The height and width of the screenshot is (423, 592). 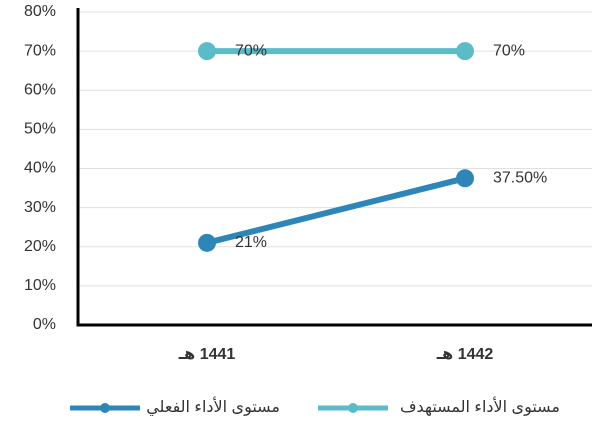 I want to click on data-label: 37.50%, so click(x=520, y=178).